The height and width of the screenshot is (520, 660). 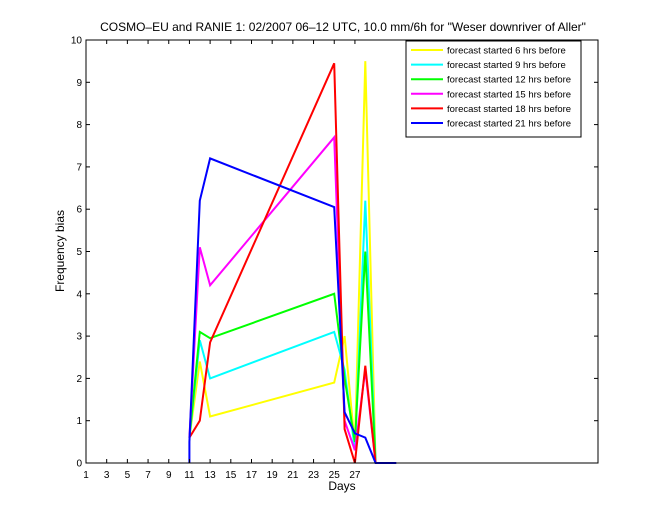 What do you see at coordinates (79, 294) in the screenshot?
I see `y-tick-label: 4` at bounding box center [79, 294].